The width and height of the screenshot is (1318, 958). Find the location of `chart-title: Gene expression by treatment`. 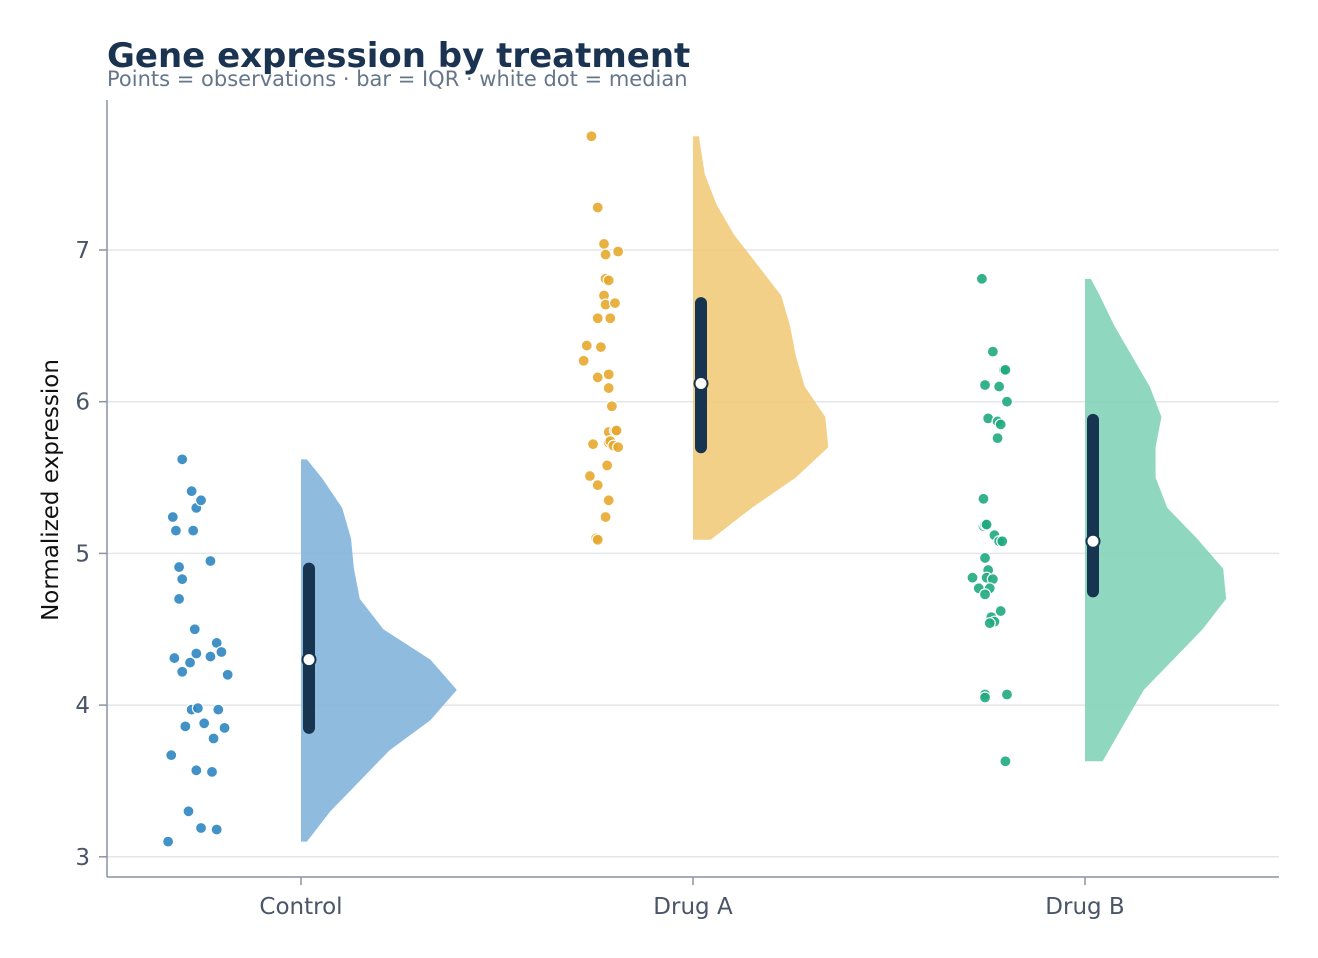

chart-title: Gene expression by treatment is located at coordinates (398, 56).